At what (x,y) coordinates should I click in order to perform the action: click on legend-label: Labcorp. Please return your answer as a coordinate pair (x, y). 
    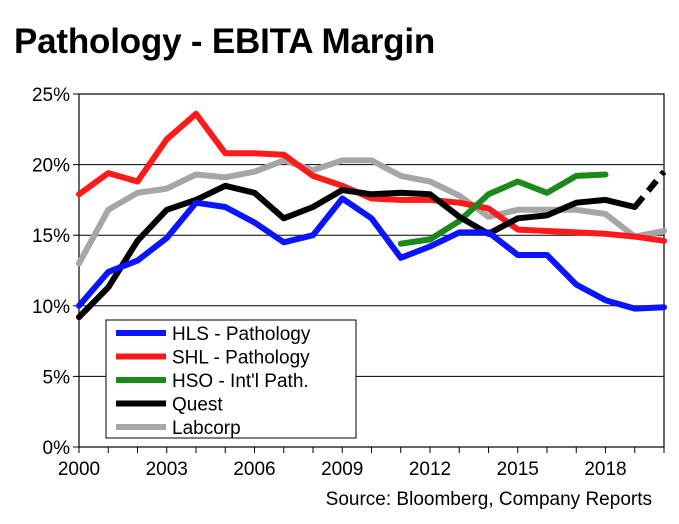
    Looking at the image, I should click on (206, 428).